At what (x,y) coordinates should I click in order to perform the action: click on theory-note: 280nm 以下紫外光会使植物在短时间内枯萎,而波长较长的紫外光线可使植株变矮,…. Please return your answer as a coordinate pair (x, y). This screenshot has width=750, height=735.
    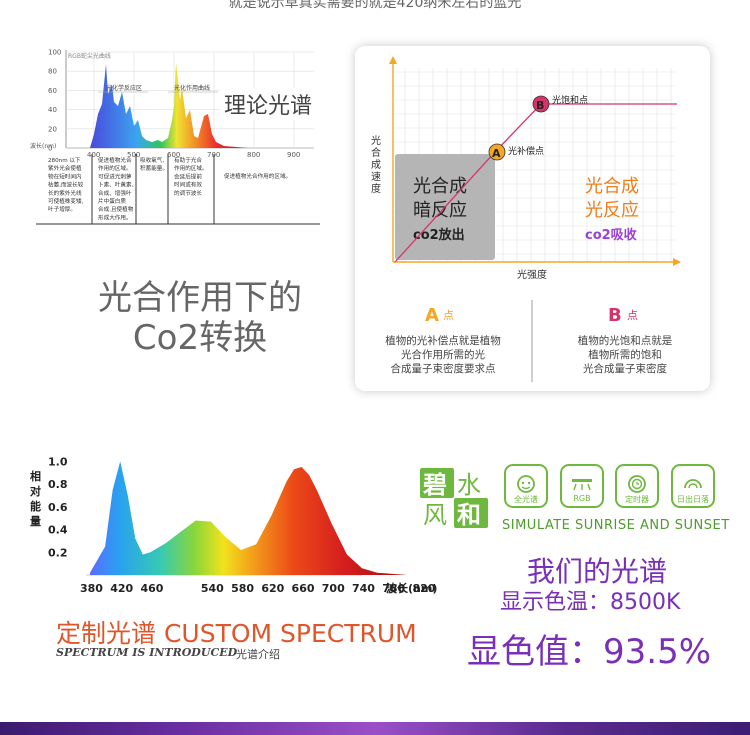
    Looking at the image, I should click on (66, 185).